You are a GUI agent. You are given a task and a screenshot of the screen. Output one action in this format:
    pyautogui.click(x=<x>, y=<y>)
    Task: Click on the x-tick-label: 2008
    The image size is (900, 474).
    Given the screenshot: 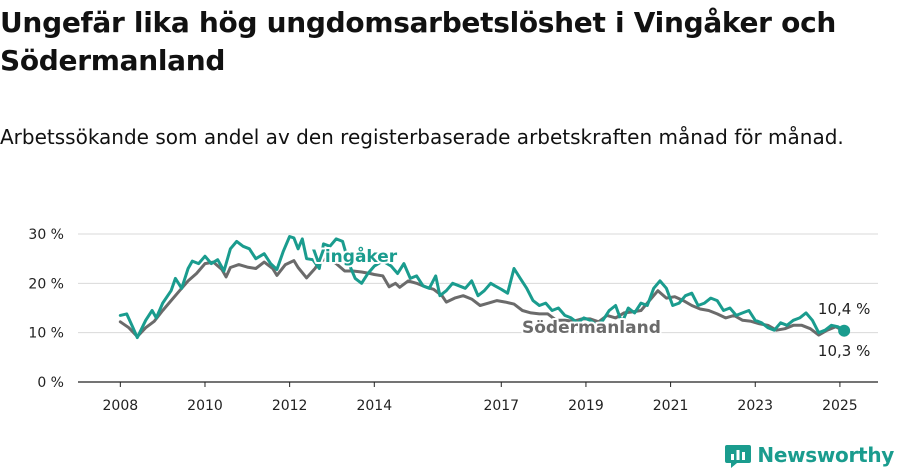 What is the action you would take?
    pyautogui.click(x=121, y=406)
    